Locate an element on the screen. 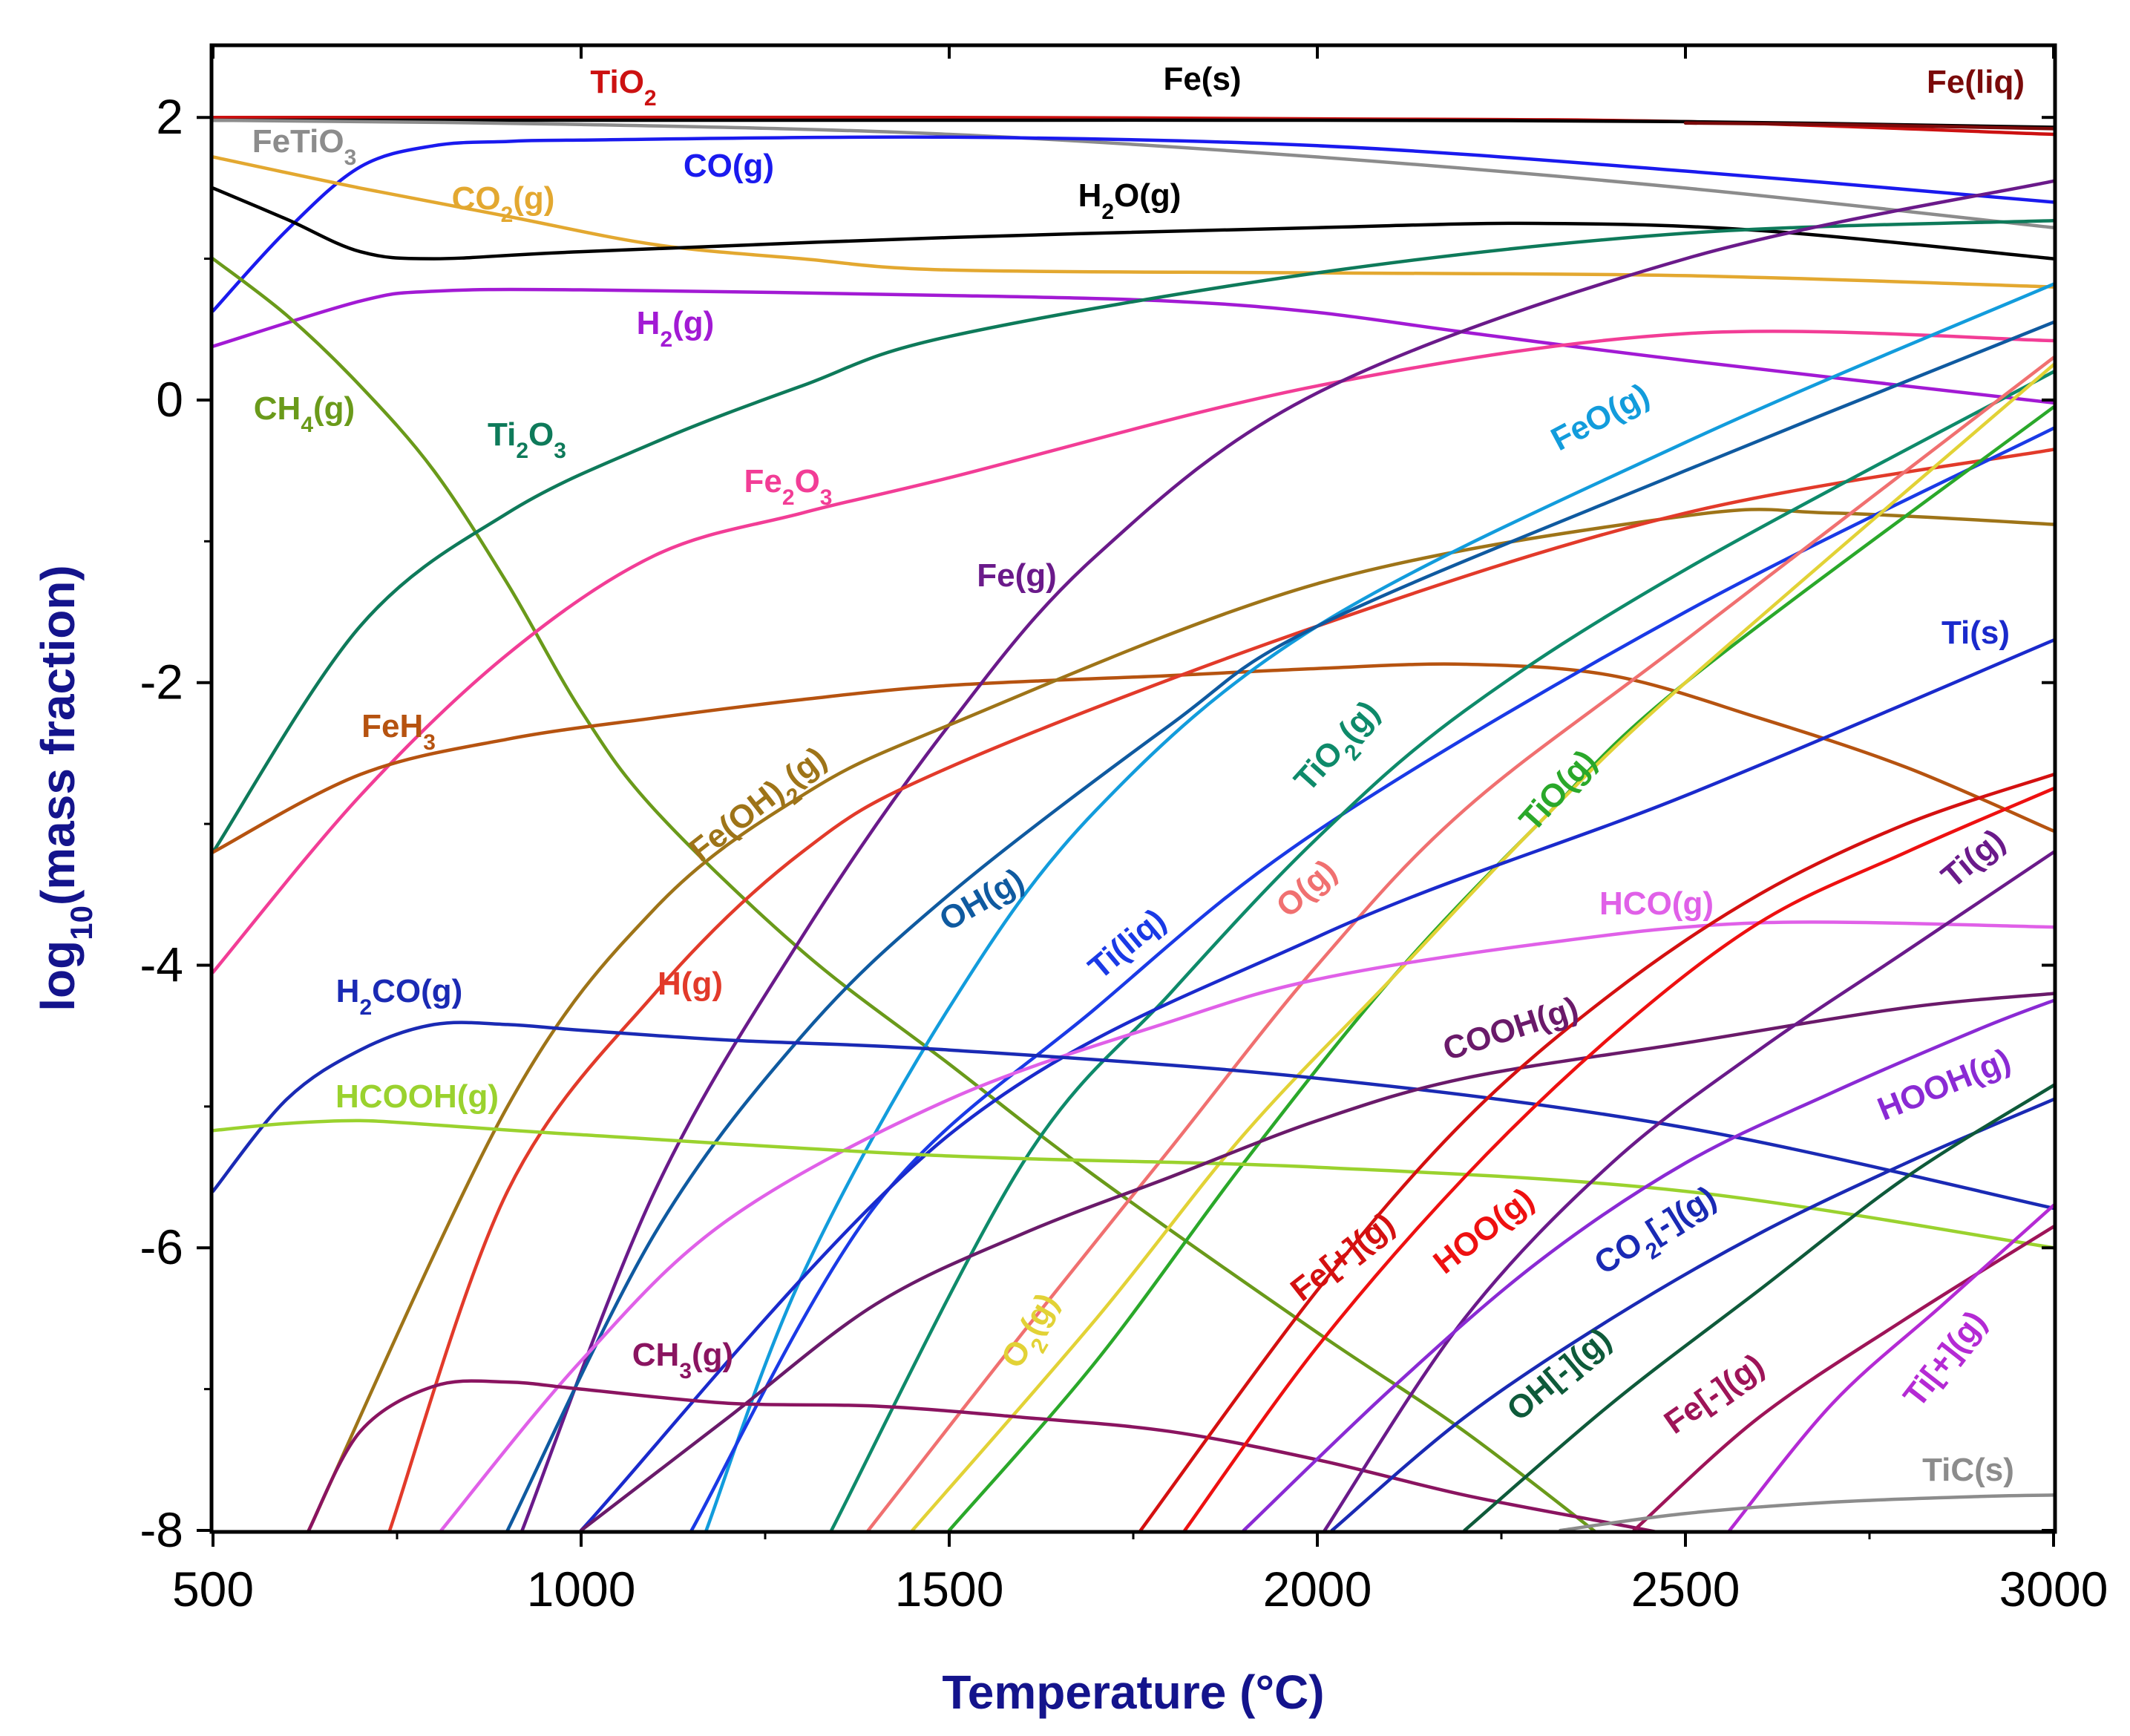 The width and height of the screenshot is (2130, 1736). series-label-feh3: FeH3 is located at coordinates (398, 731).